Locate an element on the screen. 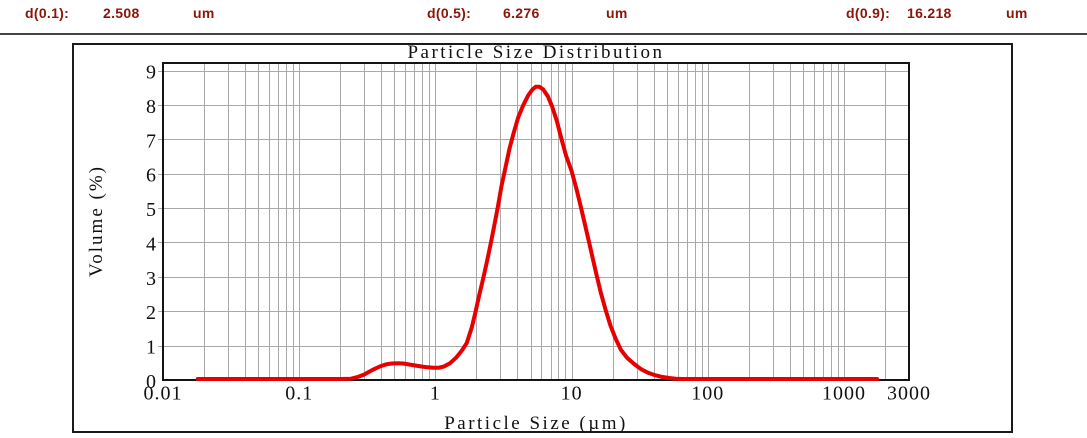 This screenshot has width=1087, height=438. d50-value: 6.276 is located at coordinates (521, 13).